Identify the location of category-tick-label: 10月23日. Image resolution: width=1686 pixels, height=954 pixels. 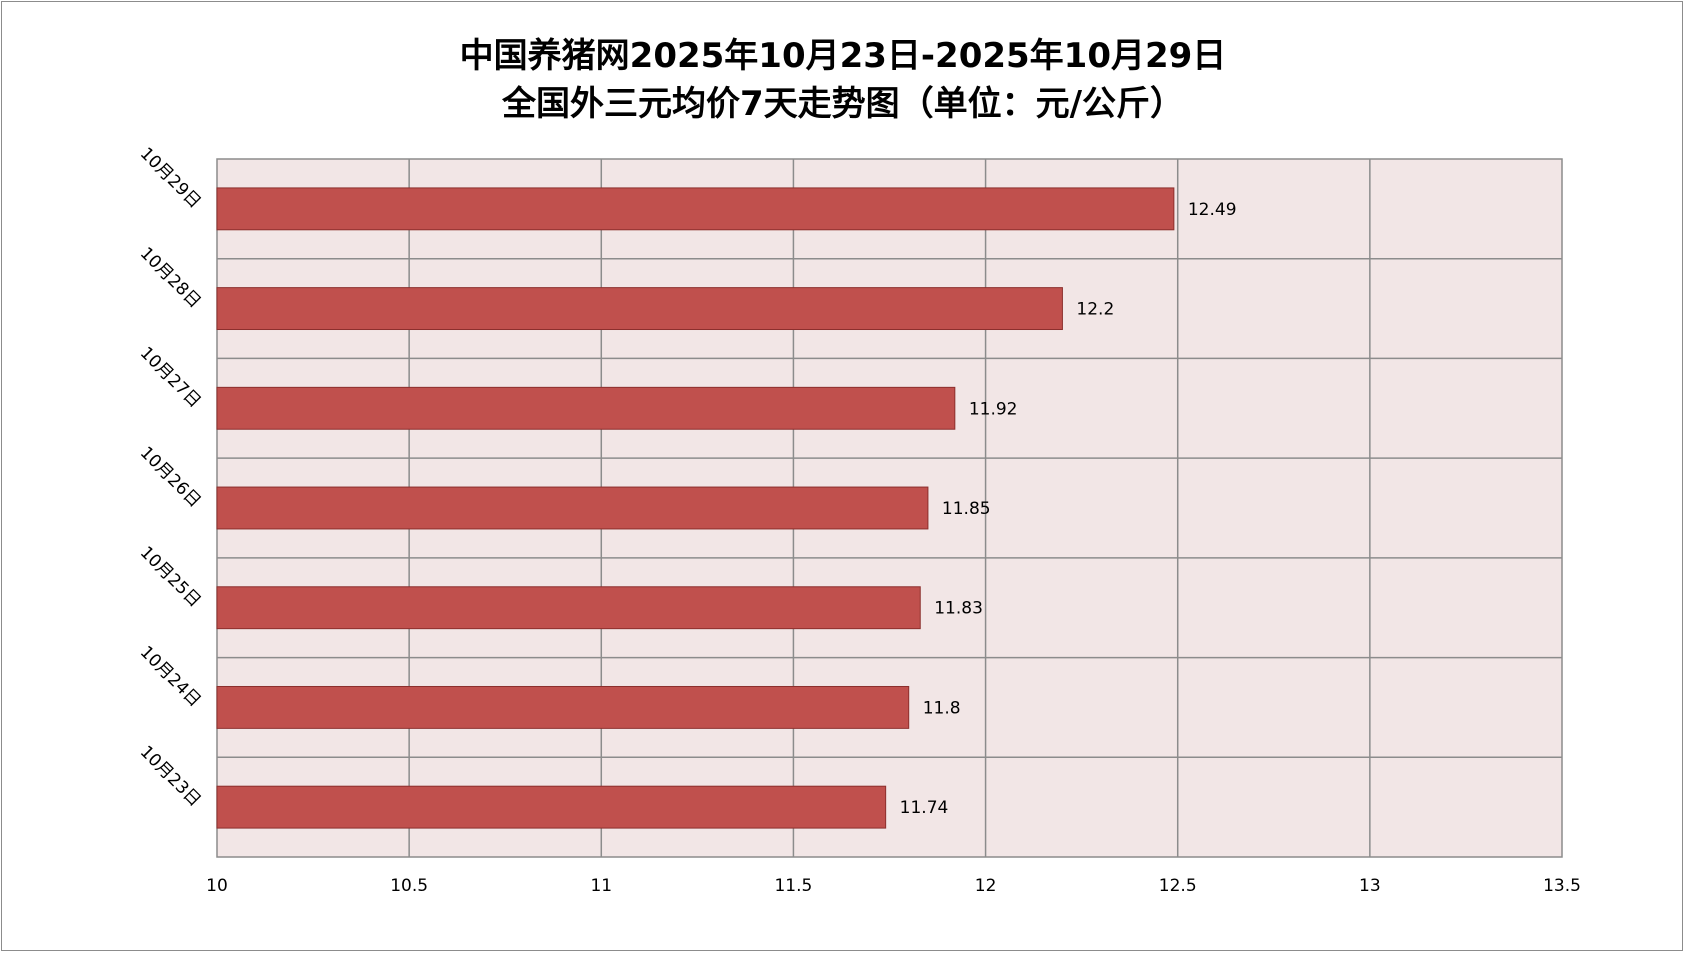
(170, 776).